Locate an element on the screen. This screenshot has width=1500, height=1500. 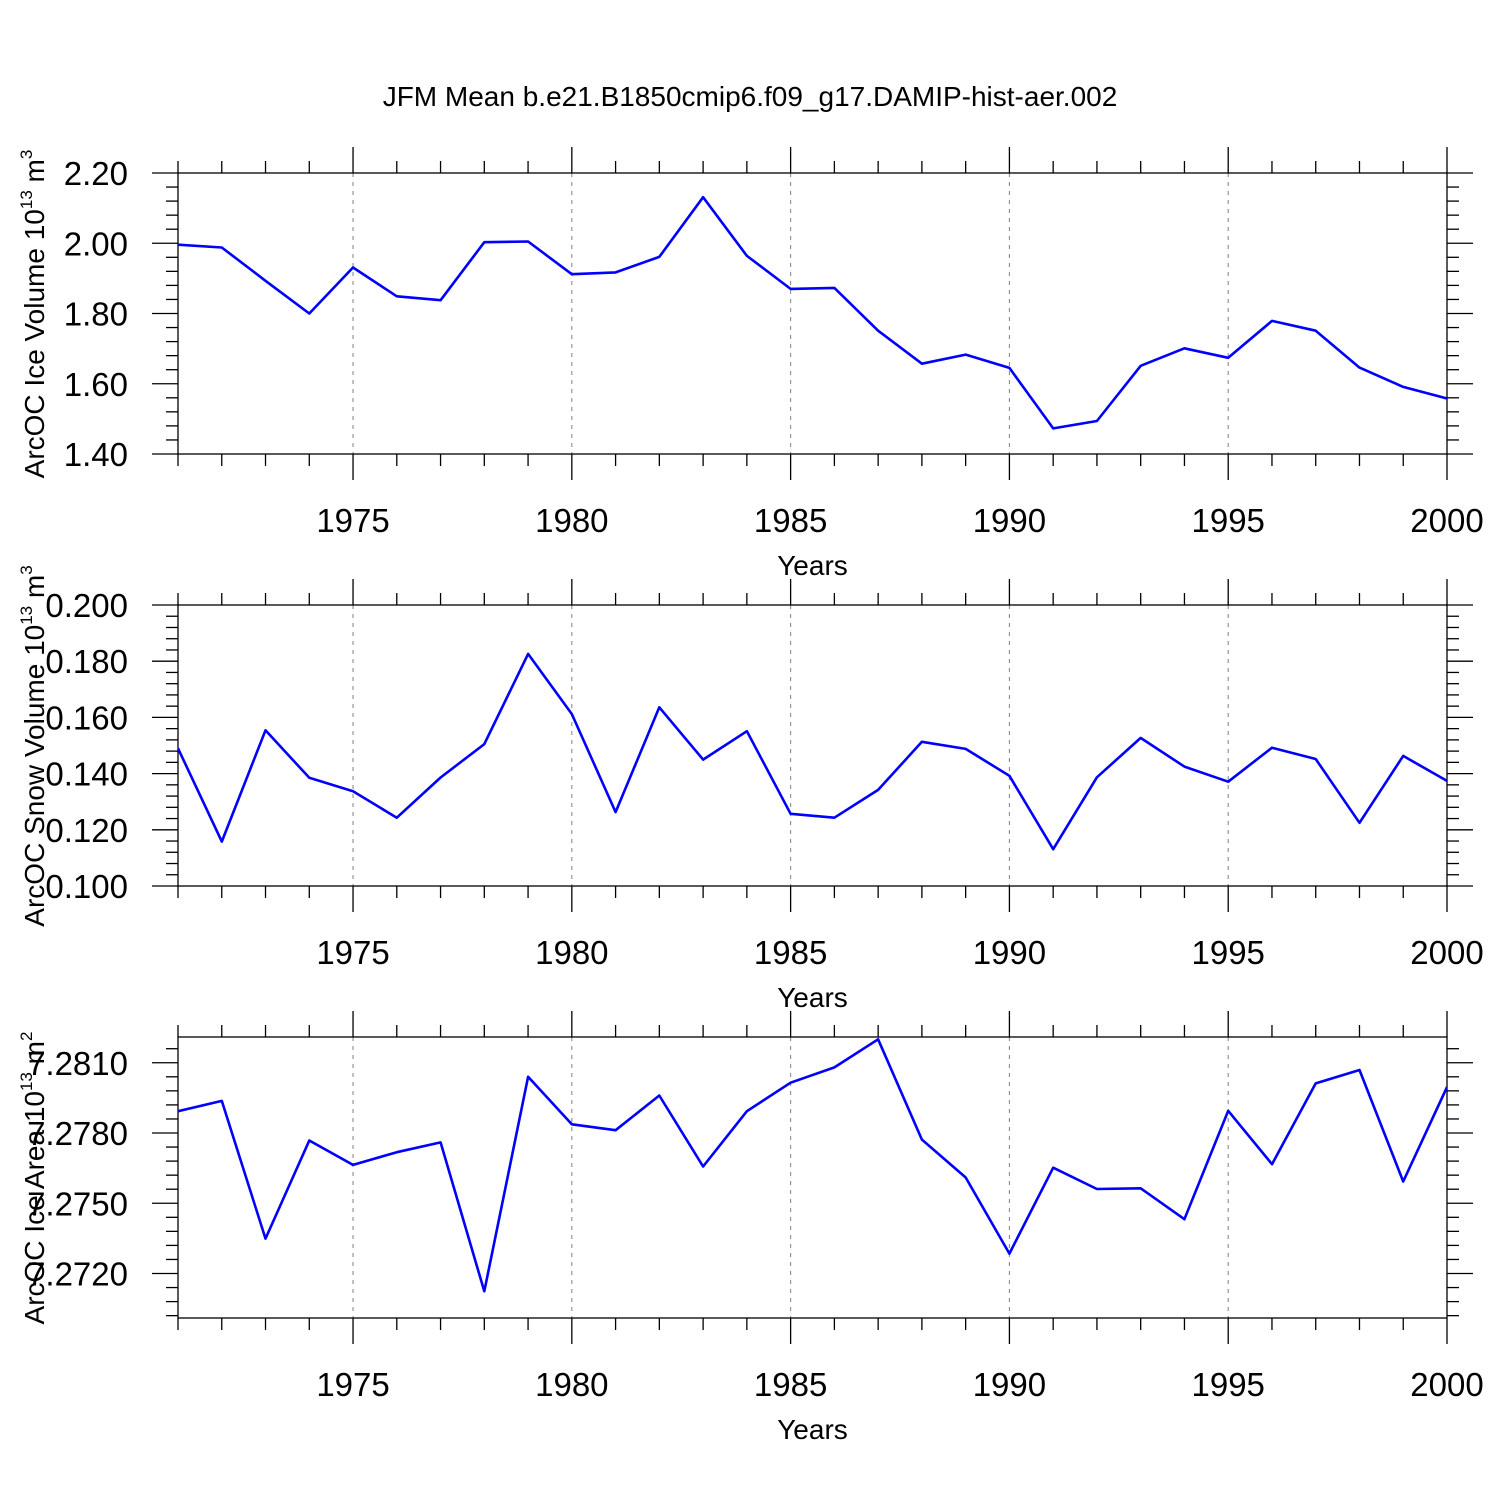
y-axis-title-unit-exponent: 2 is located at coordinates (26, 1036).